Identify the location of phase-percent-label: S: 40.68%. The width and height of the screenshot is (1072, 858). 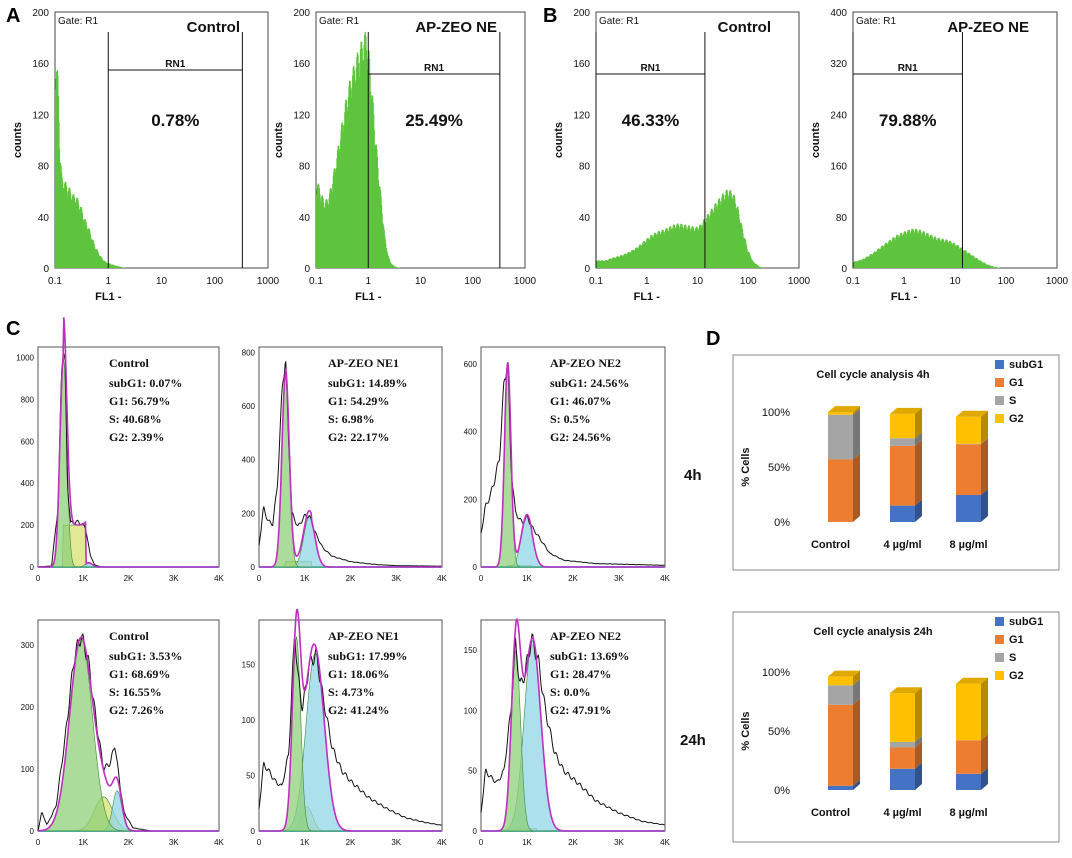
(135, 419).